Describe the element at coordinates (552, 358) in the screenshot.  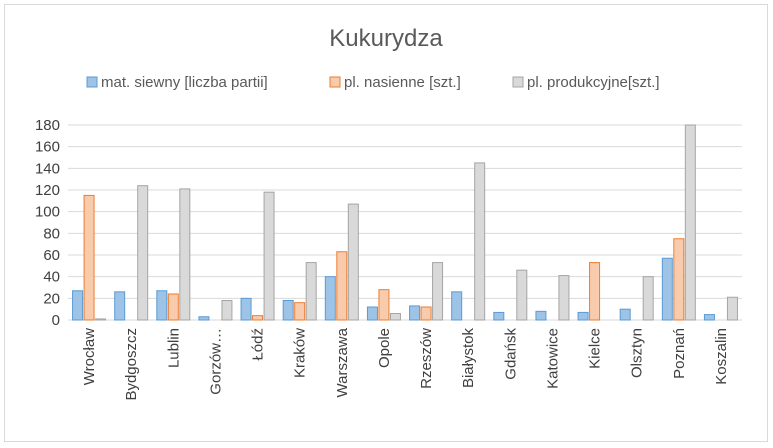
I see `x-category-label: Katowice` at that location.